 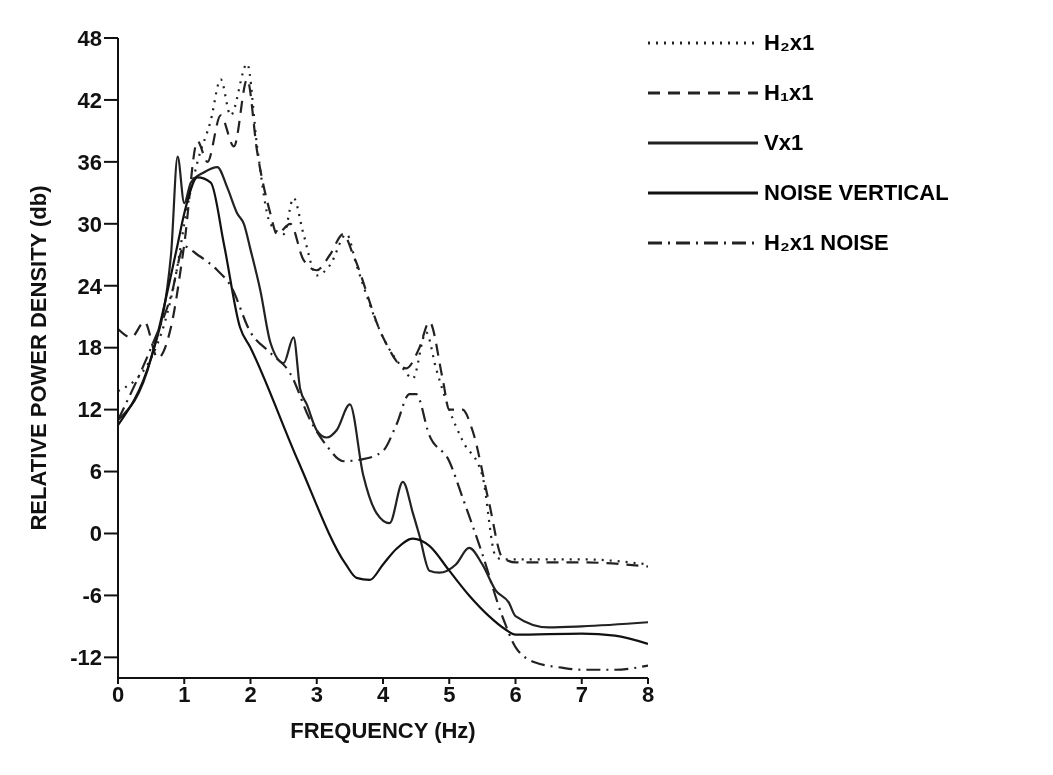 I want to click on y-tick-label: 24, so click(x=90, y=286).